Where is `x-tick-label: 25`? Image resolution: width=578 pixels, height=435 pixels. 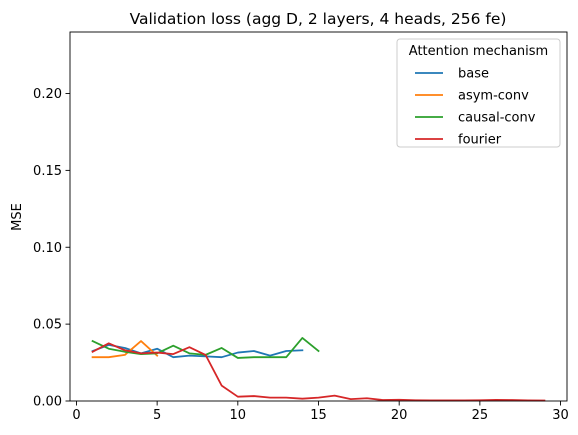 x-tick-label: 25 is located at coordinates (480, 415).